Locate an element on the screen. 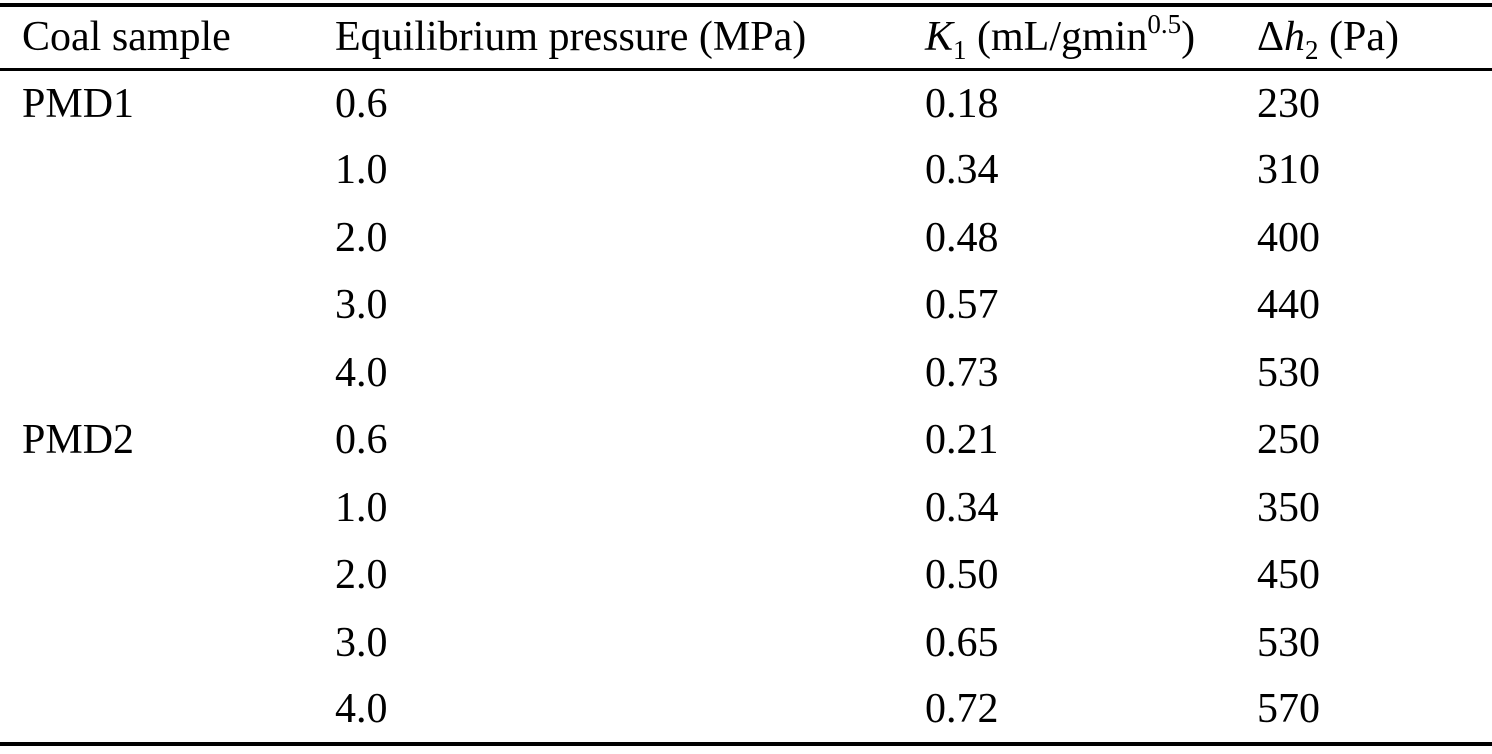  cell-coal-sample: PMD1 is located at coordinates (78, 103).